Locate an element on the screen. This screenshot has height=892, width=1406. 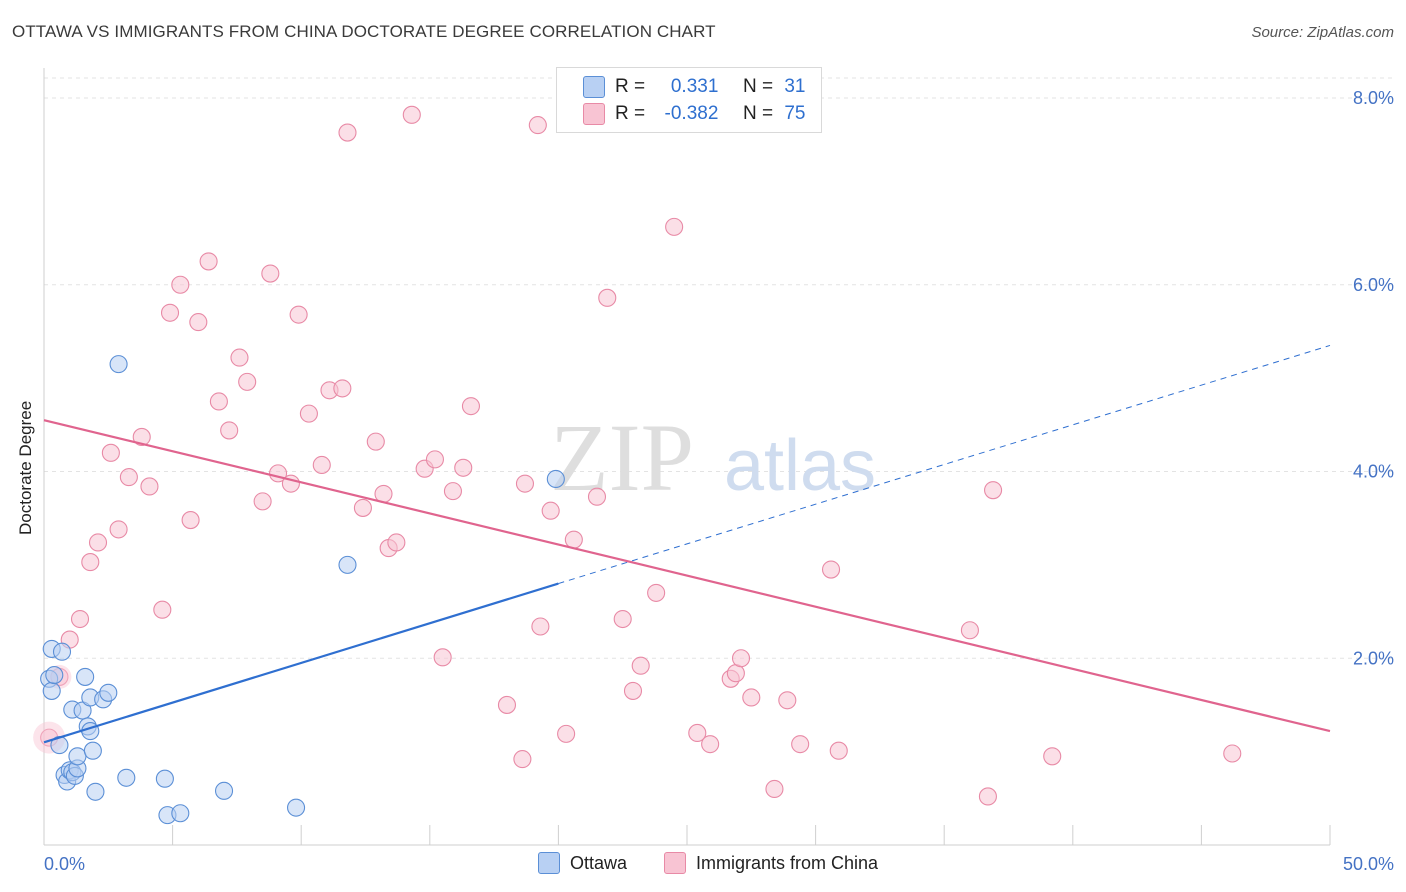
x-tick-label-min: 0.0% is located at coordinates (64, 864).